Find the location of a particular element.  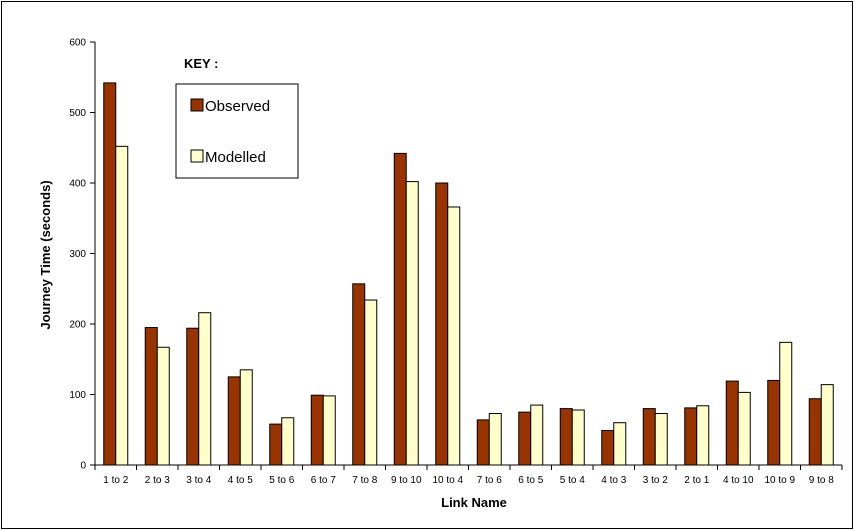

x-tick-label: 3 to 4 is located at coordinates (198, 480).